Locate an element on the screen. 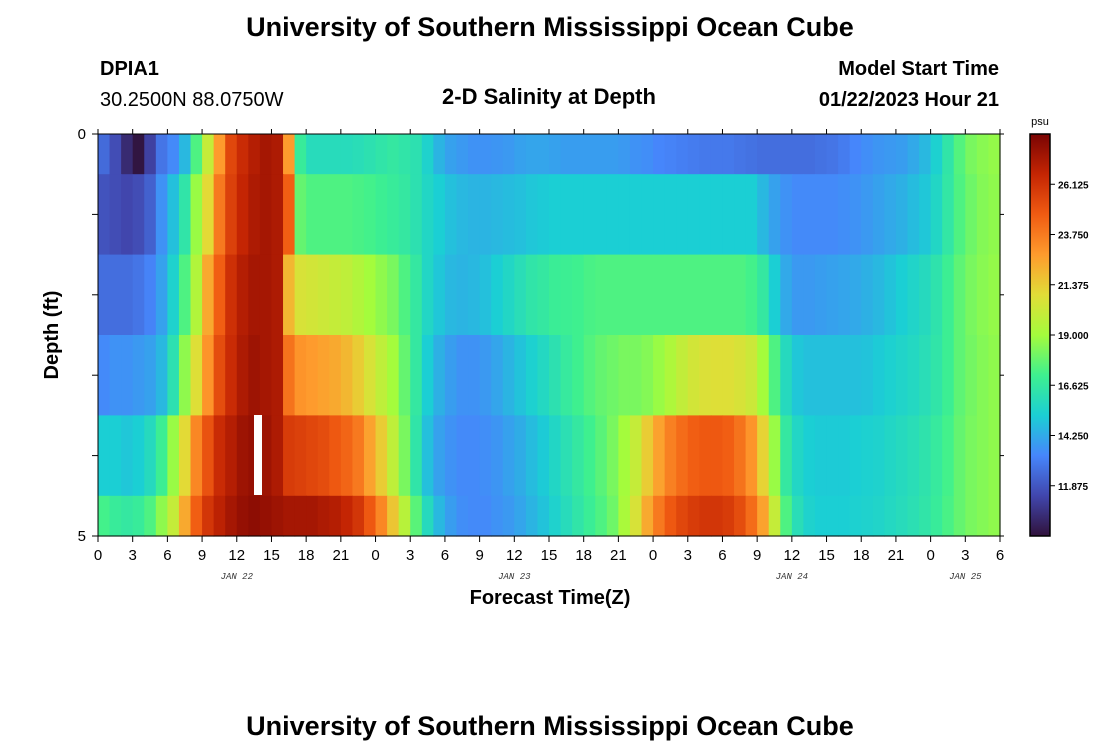  x-tick-label: 15 is located at coordinates (271, 555).